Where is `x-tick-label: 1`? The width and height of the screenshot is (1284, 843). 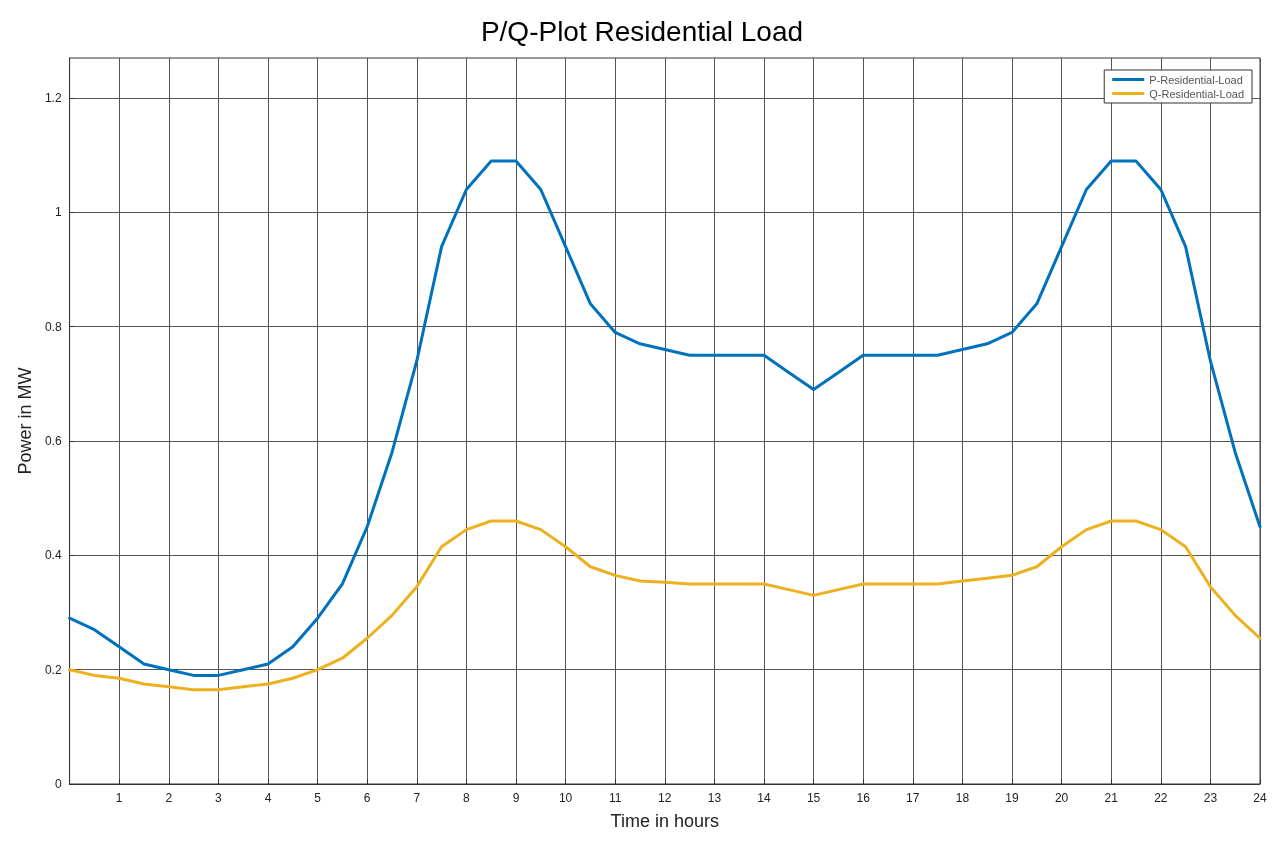
x-tick-label: 1 is located at coordinates (119, 798).